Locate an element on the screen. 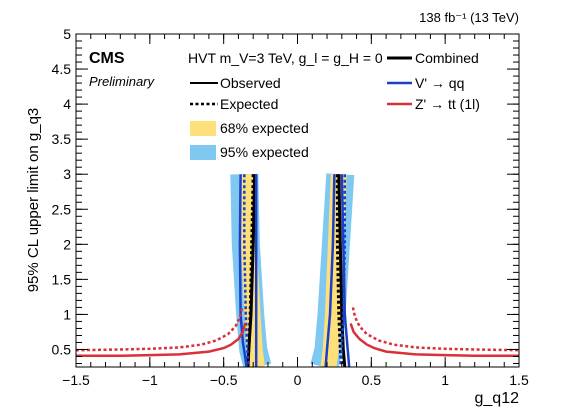 This screenshot has width=580, height=418. x-tick-label: 1 is located at coordinates (445, 380).